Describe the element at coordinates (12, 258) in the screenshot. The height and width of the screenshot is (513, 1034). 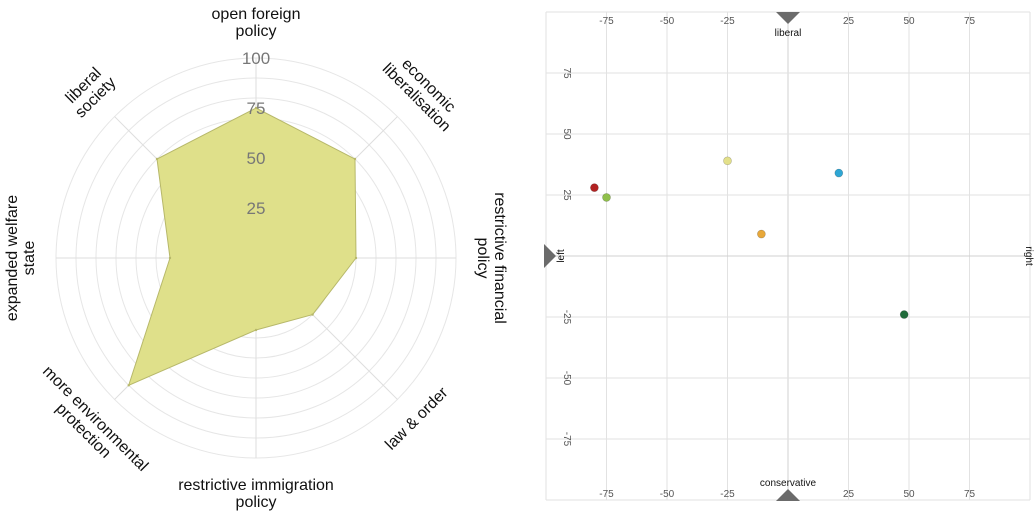
I see `spoke-label: expanded welfare` at that location.